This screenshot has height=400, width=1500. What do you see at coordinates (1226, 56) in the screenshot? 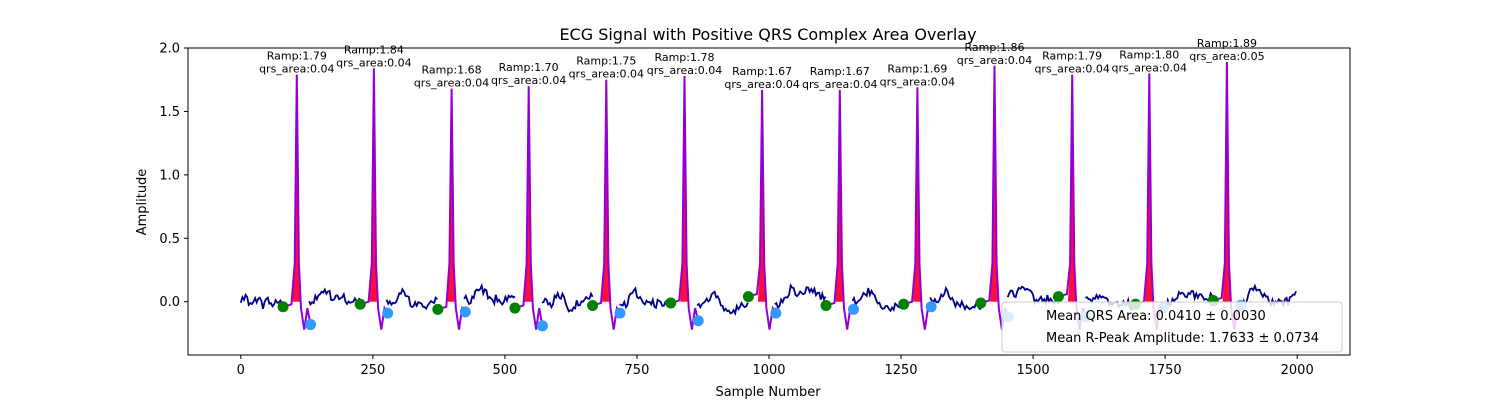
I see `r-peak-area-label: qrs_area:0.05` at bounding box center [1226, 56].